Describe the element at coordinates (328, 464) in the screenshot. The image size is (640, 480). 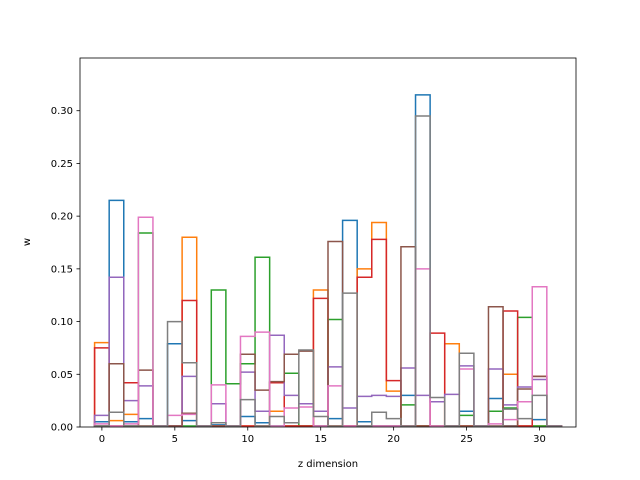
I see `x-axis-label: z dimension` at that location.